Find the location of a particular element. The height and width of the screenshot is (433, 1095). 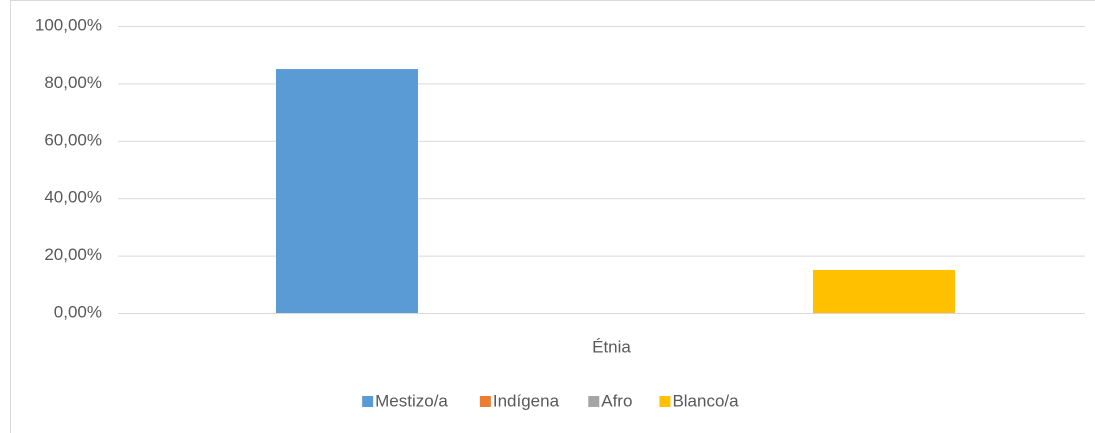

legend-label: Afro is located at coordinates (616, 400).